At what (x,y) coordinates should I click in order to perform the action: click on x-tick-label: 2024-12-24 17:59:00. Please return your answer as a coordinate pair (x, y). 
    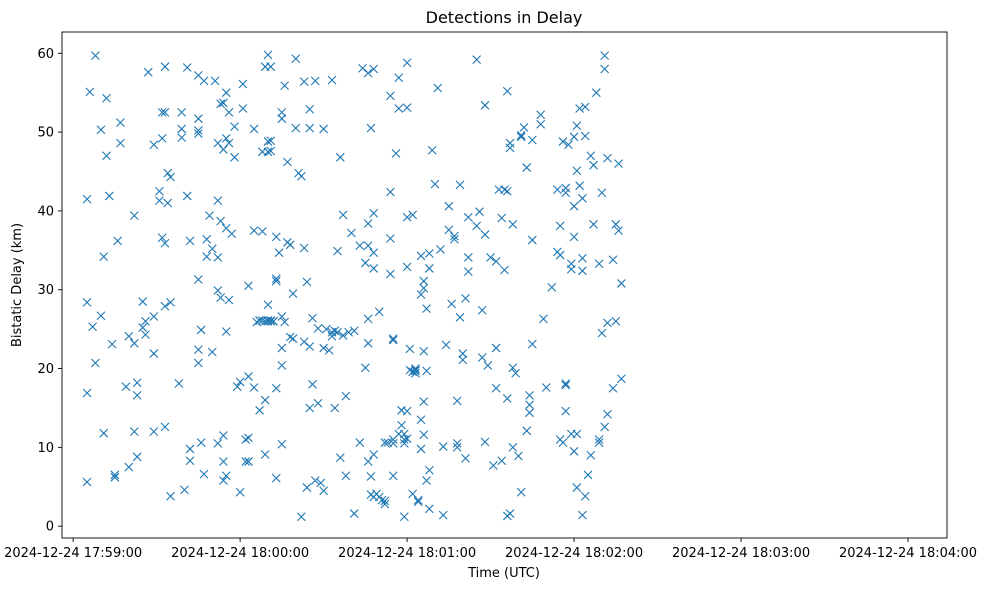
    Looking at the image, I should click on (73, 553).